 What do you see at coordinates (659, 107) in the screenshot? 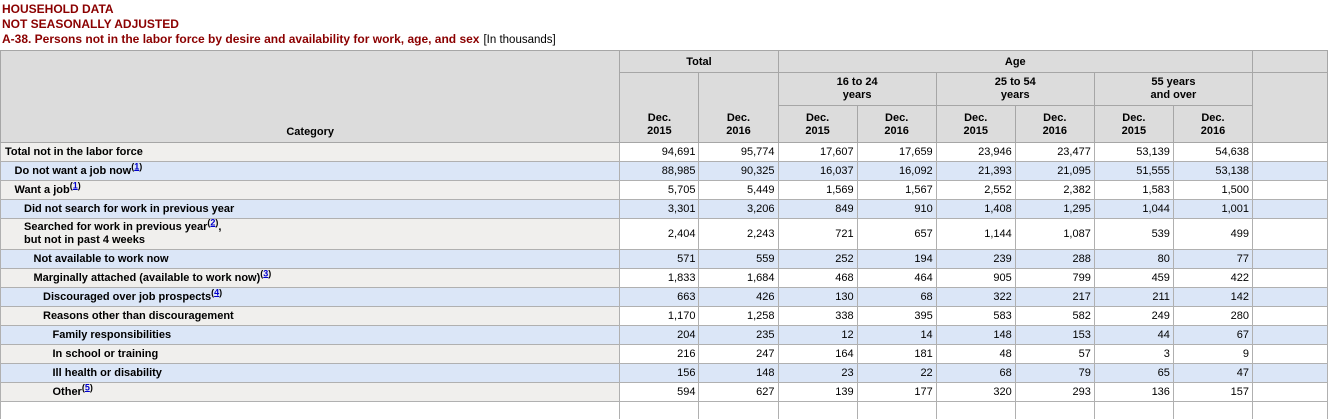
I see `column-header-total-dec-2015: Dec. 2015` at bounding box center [659, 107].